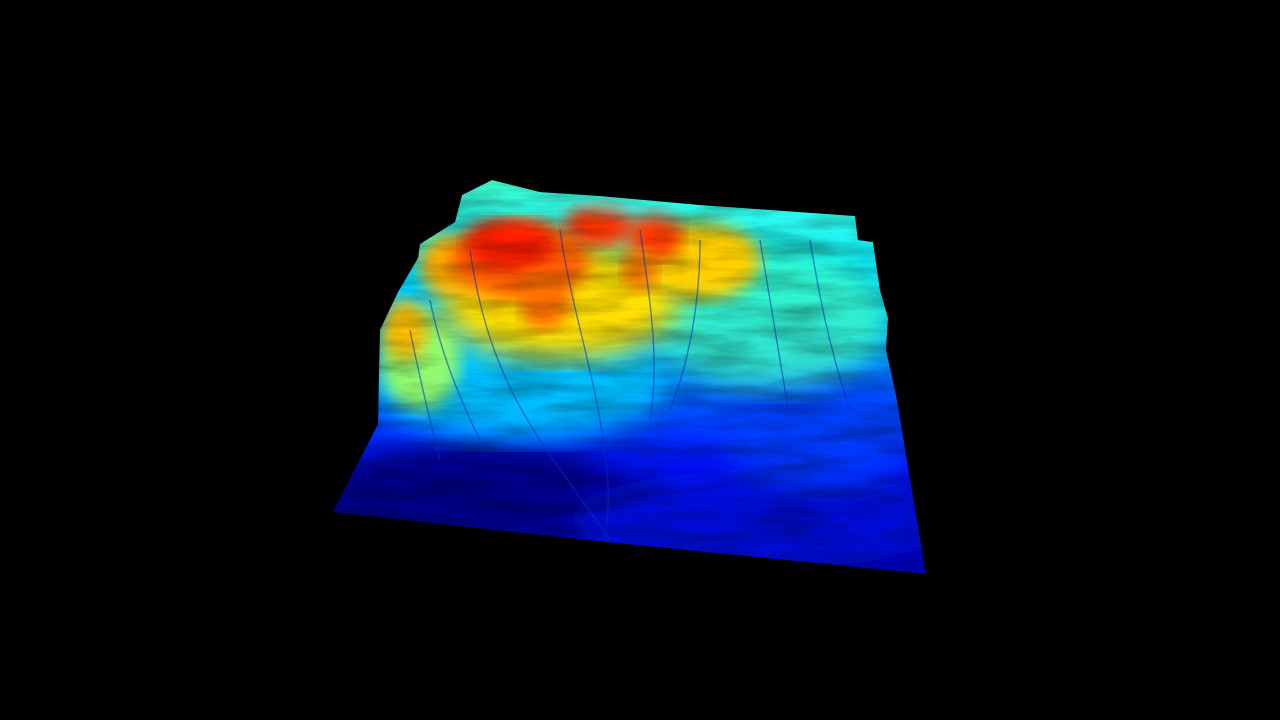 This screenshot has height=720, width=1280. Describe the element at coordinates (630, 385) in the screenshot. I see `drainage-channels` at that location.